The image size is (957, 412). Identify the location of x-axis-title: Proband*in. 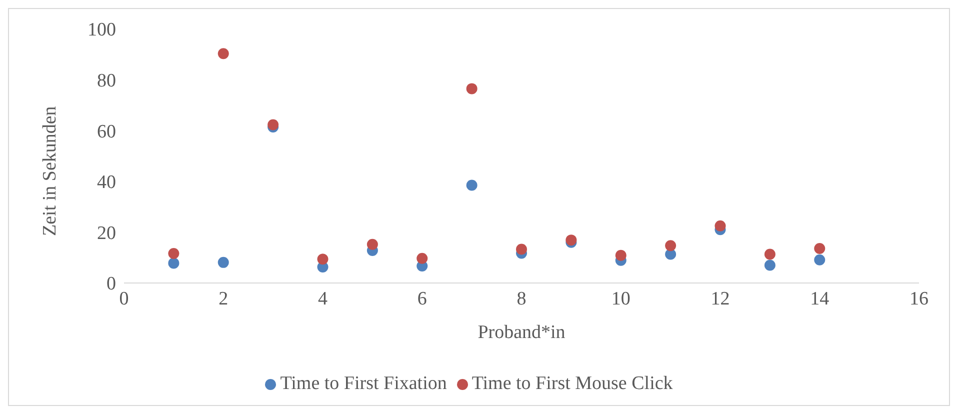
(522, 332).